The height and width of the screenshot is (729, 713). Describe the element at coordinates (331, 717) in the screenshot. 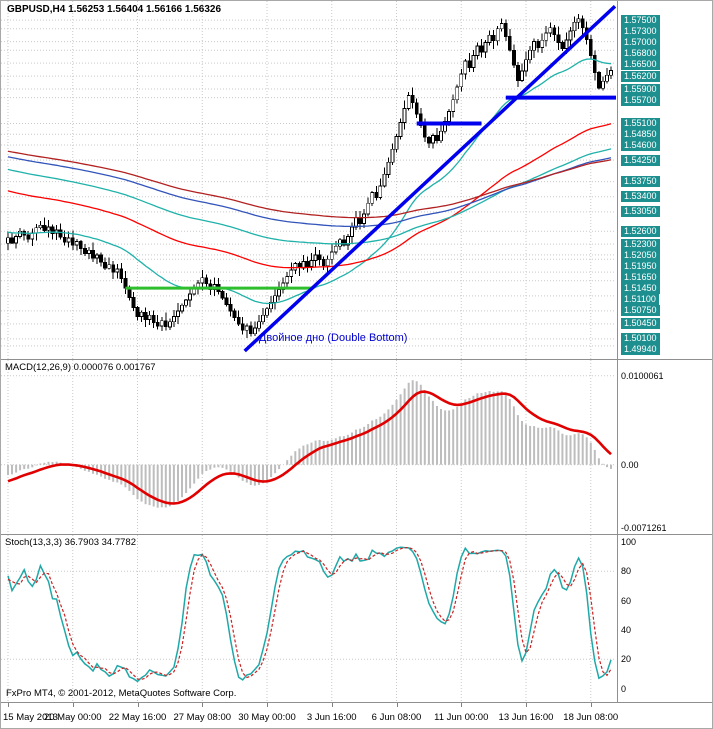

I see `time-axis-label: 3 Jun 16:00` at that location.